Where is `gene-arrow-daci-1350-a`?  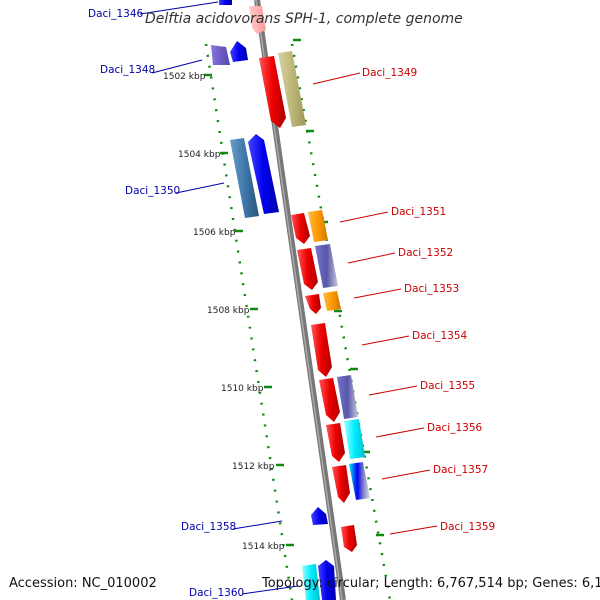 gene-arrow-daci-1350-a is located at coordinates (244, 178).